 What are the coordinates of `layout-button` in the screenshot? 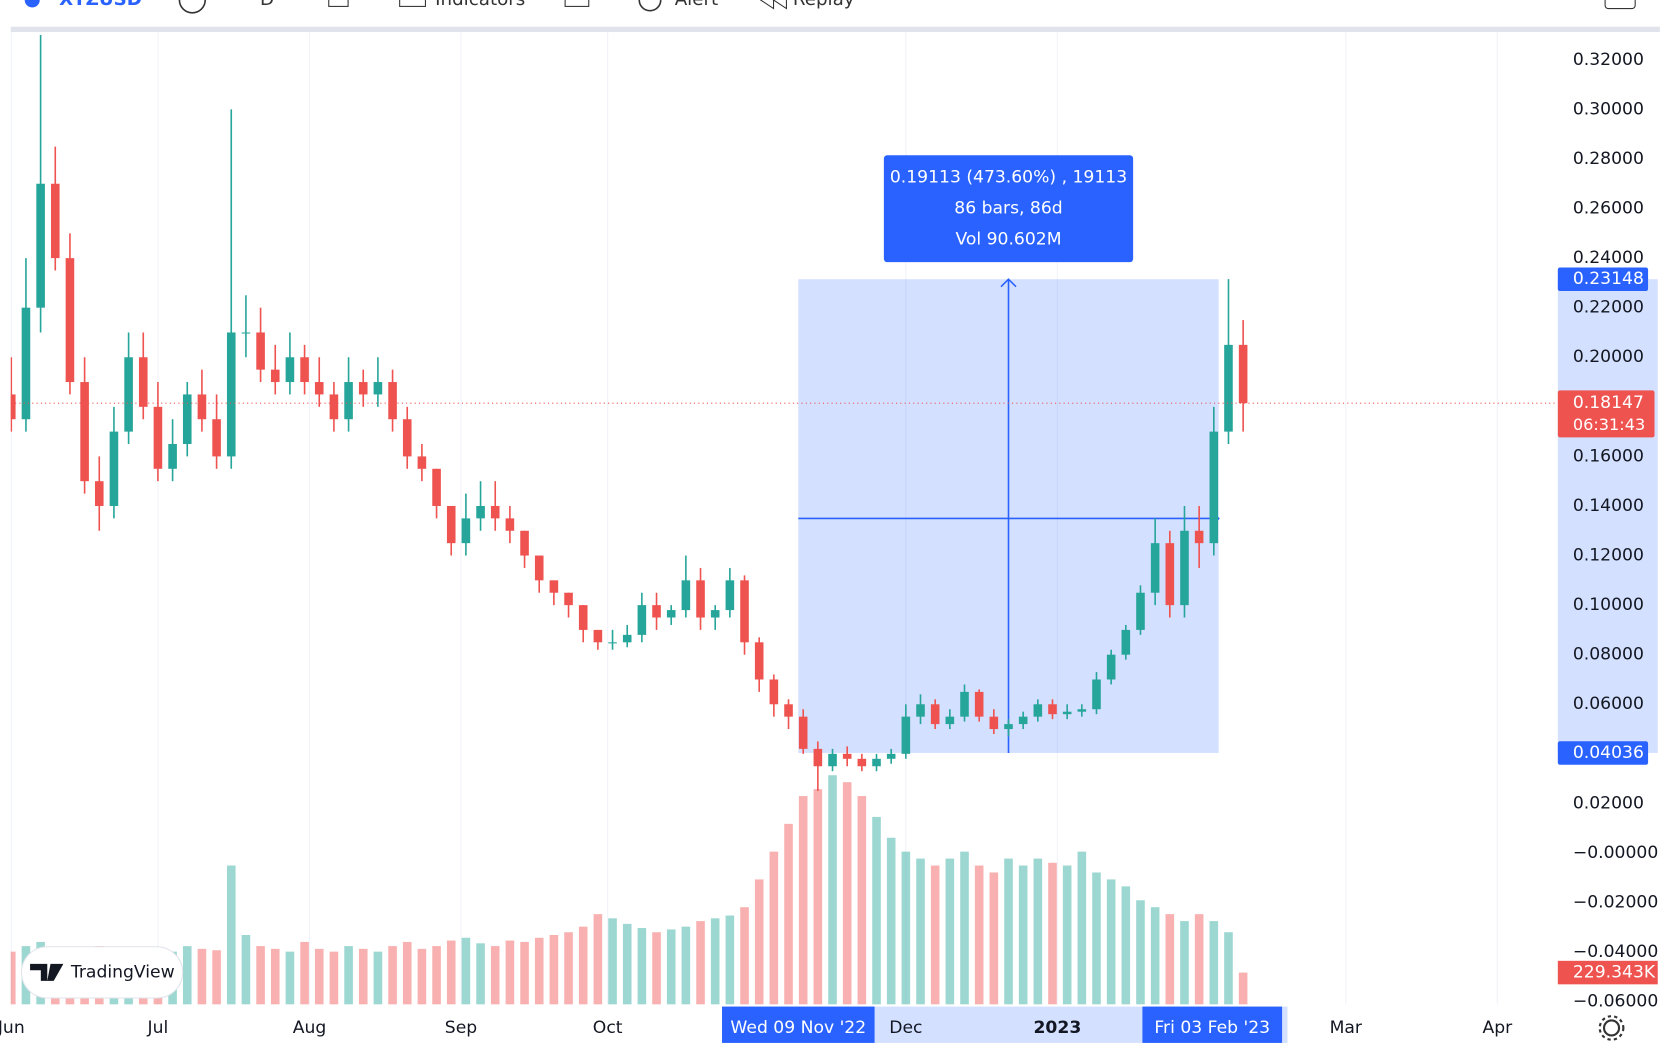 It's located at (1620, 5).